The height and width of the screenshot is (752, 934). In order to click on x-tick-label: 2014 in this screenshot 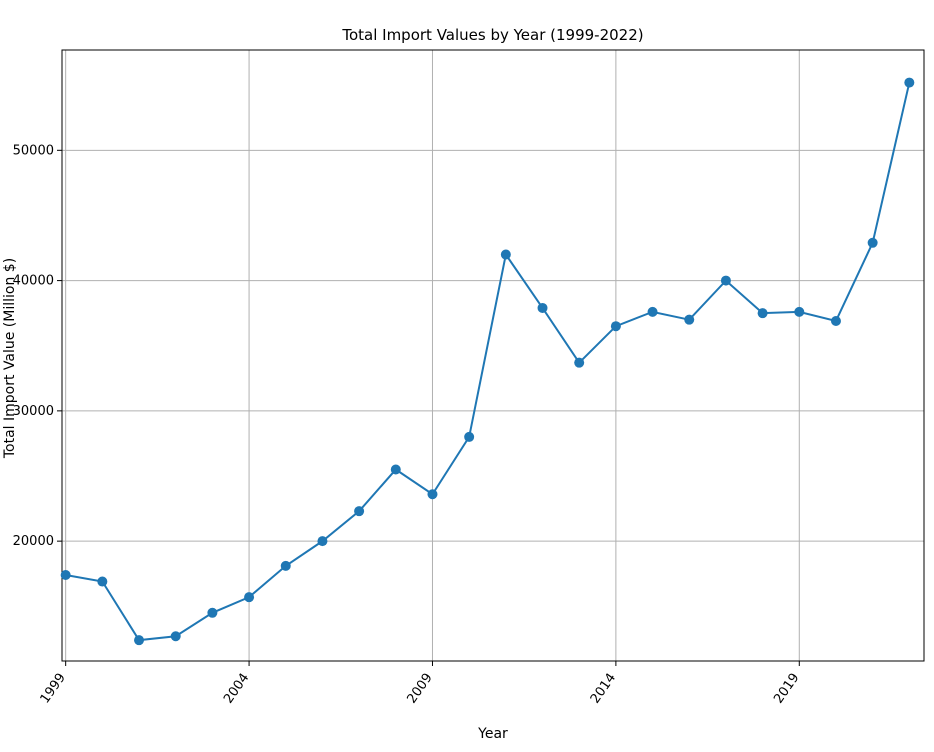, I will do `click(603, 689)`.